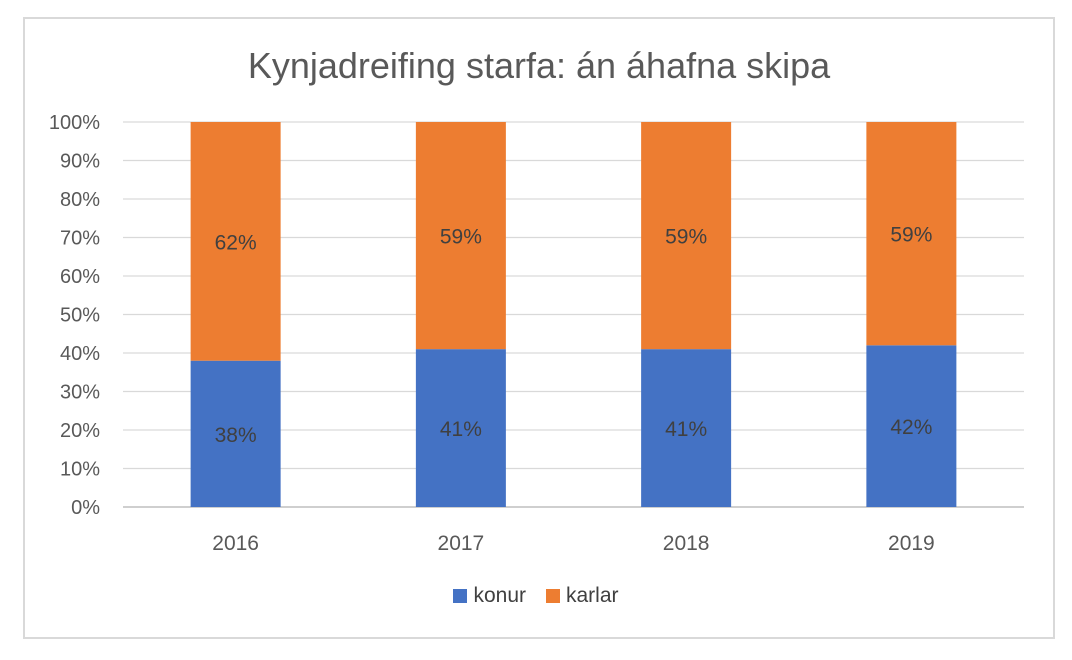 This screenshot has width=1072, height=660. I want to click on y-tick-label: 0%, so click(85, 508).